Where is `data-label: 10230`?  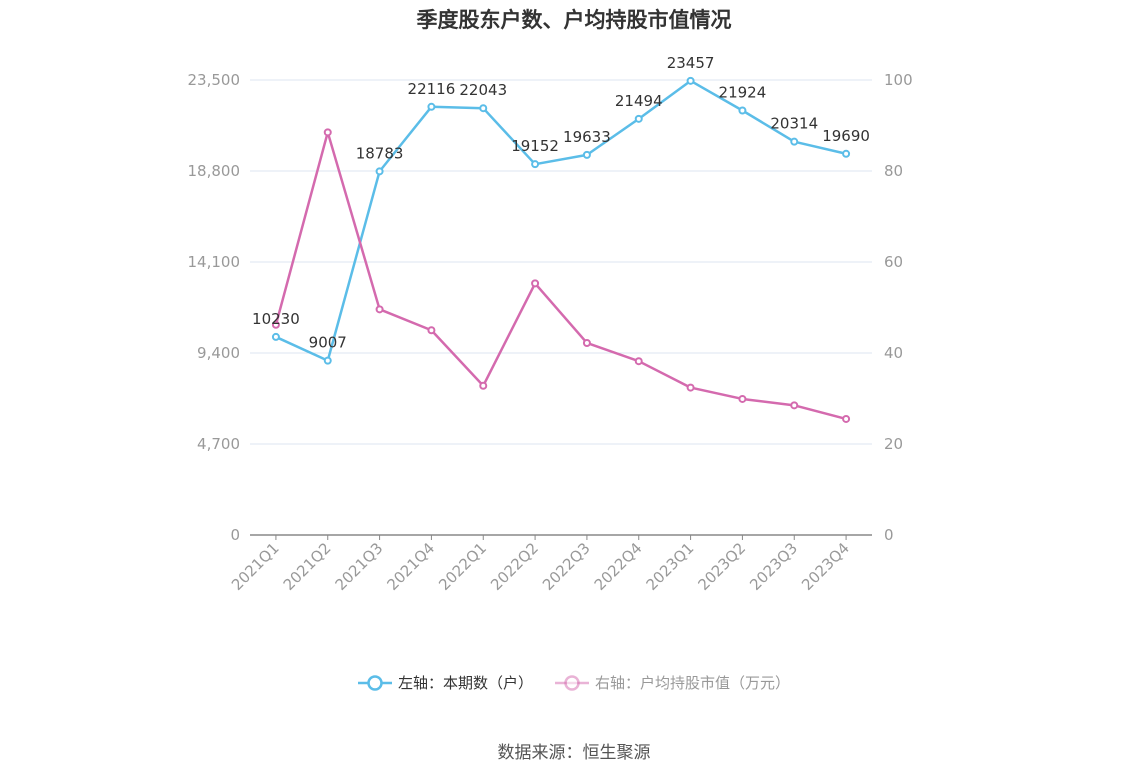 data-label: 10230 is located at coordinates (276, 319).